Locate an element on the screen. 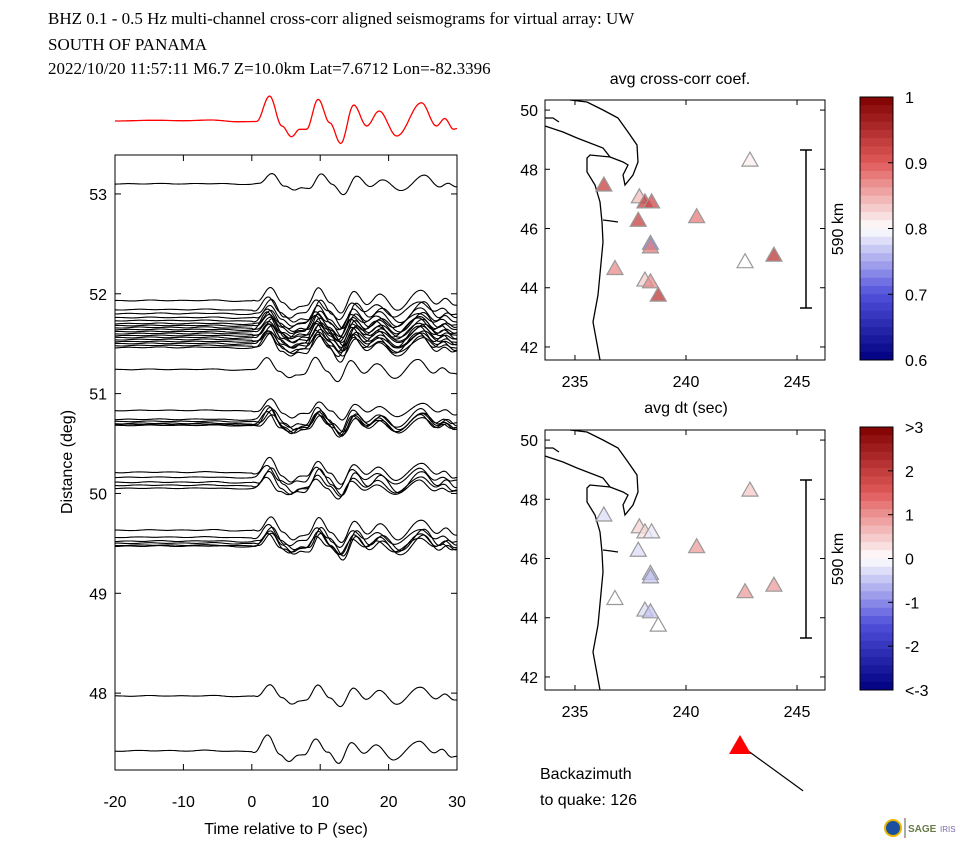 The height and width of the screenshot is (866, 971). y-tick-label: 46 is located at coordinates (529, 230).